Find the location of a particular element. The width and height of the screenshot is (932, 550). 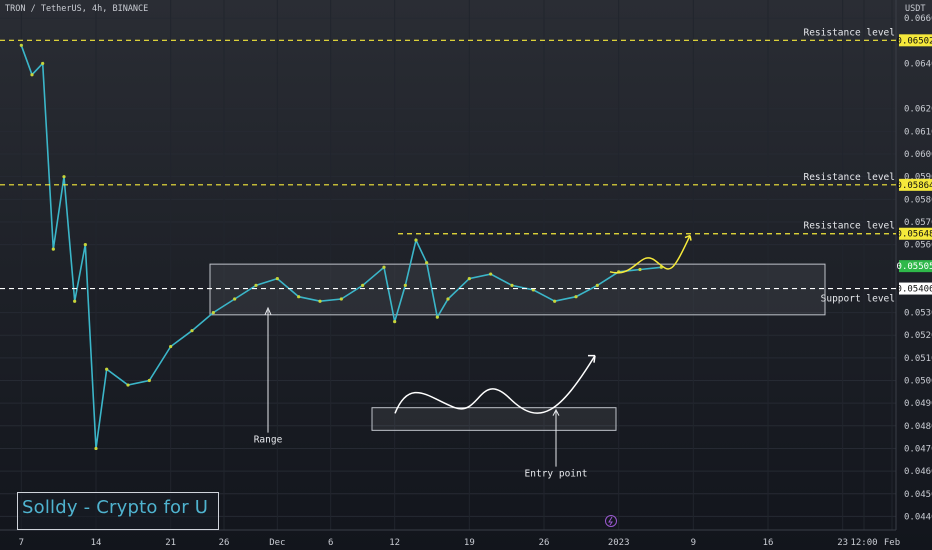

y-tick-label: 0.04900 is located at coordinates (918, 404).